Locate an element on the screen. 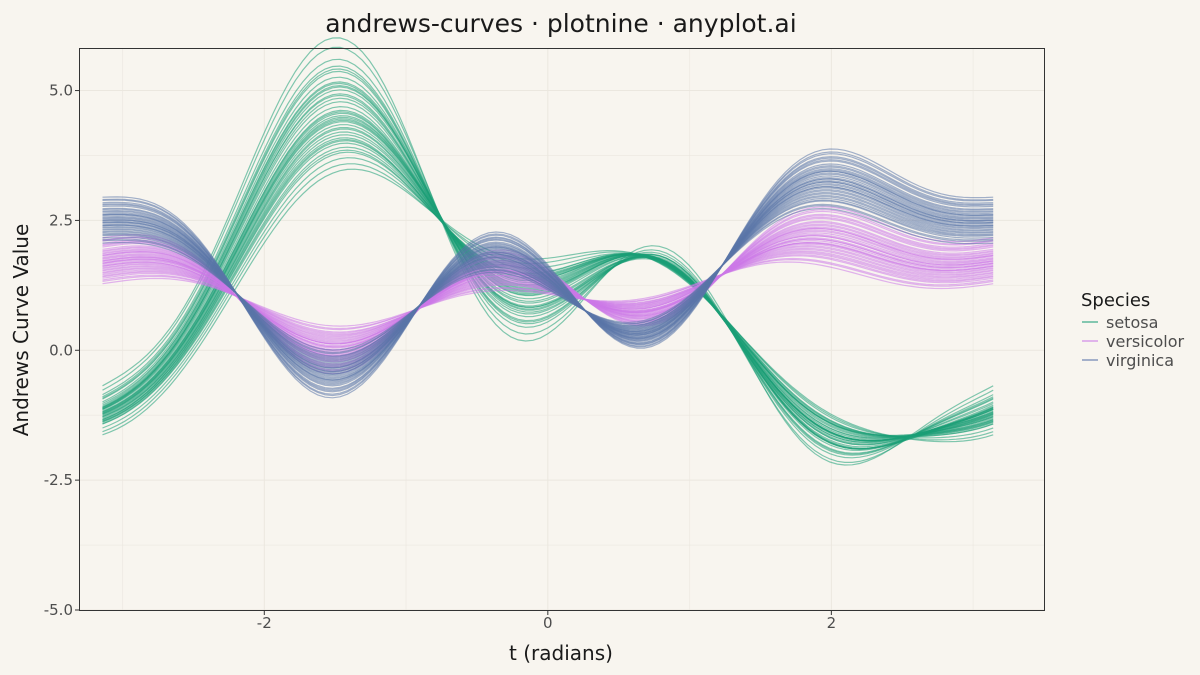 The width and height of the screenshot is (1200, 675). x-axis: -2 0 2 is located at coordinates (546, 621).